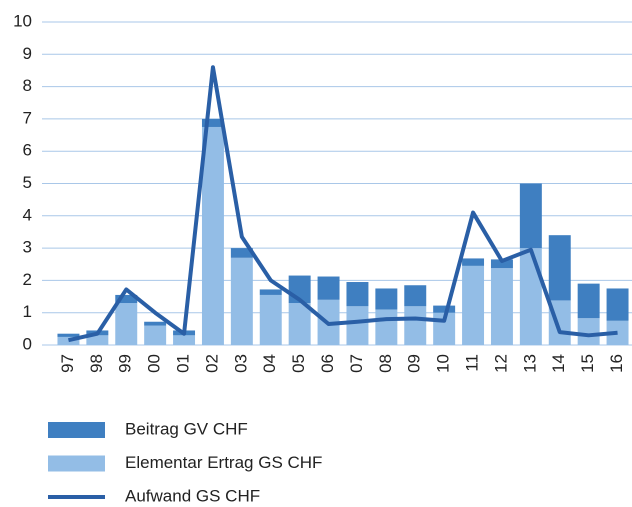 The height and width of the screenshot is (507, 632). Describe the element at coordinates (327, 363) in the screenshot. I see `x-tick-label: 06` at that location.